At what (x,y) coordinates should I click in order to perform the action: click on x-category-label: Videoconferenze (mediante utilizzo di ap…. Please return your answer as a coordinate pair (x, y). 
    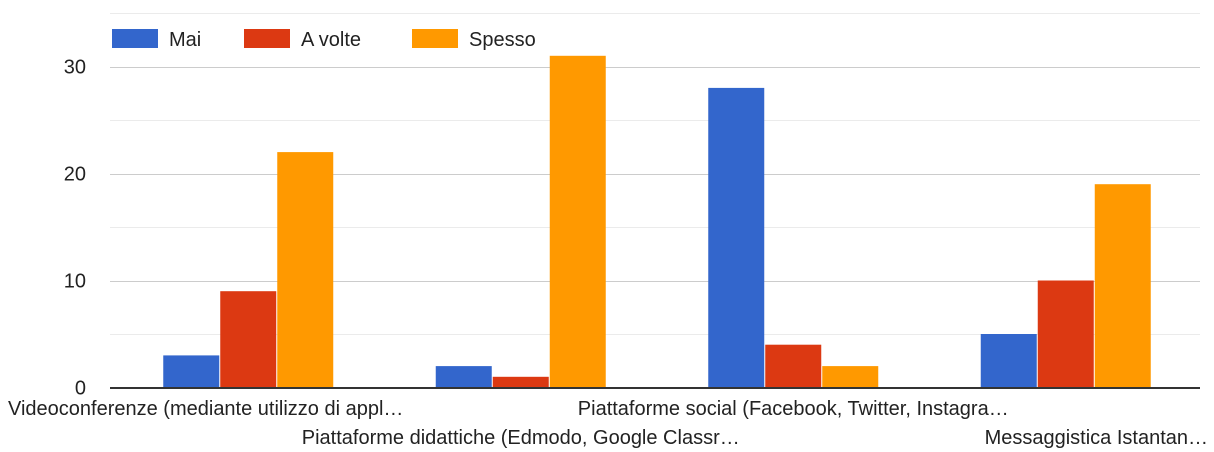
    Looking at the image, I should click on (205, 409).